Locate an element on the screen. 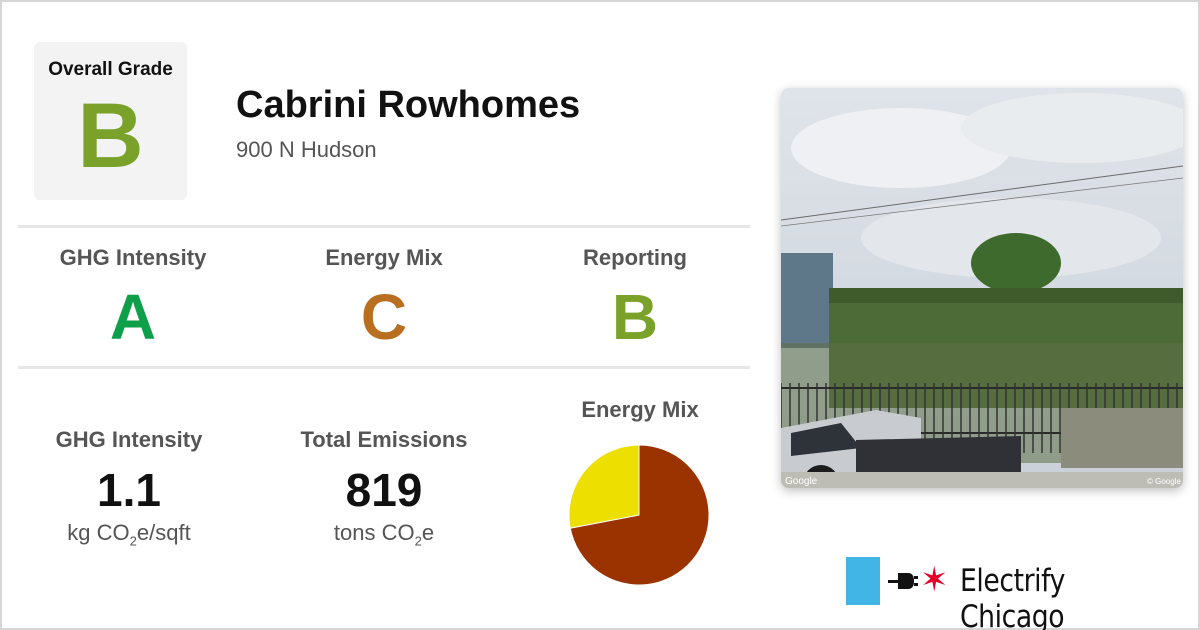 This screenshot has height=630, width=1200. grade-energy-mix-label: Energy Mix is located at coordinates (384, 257).